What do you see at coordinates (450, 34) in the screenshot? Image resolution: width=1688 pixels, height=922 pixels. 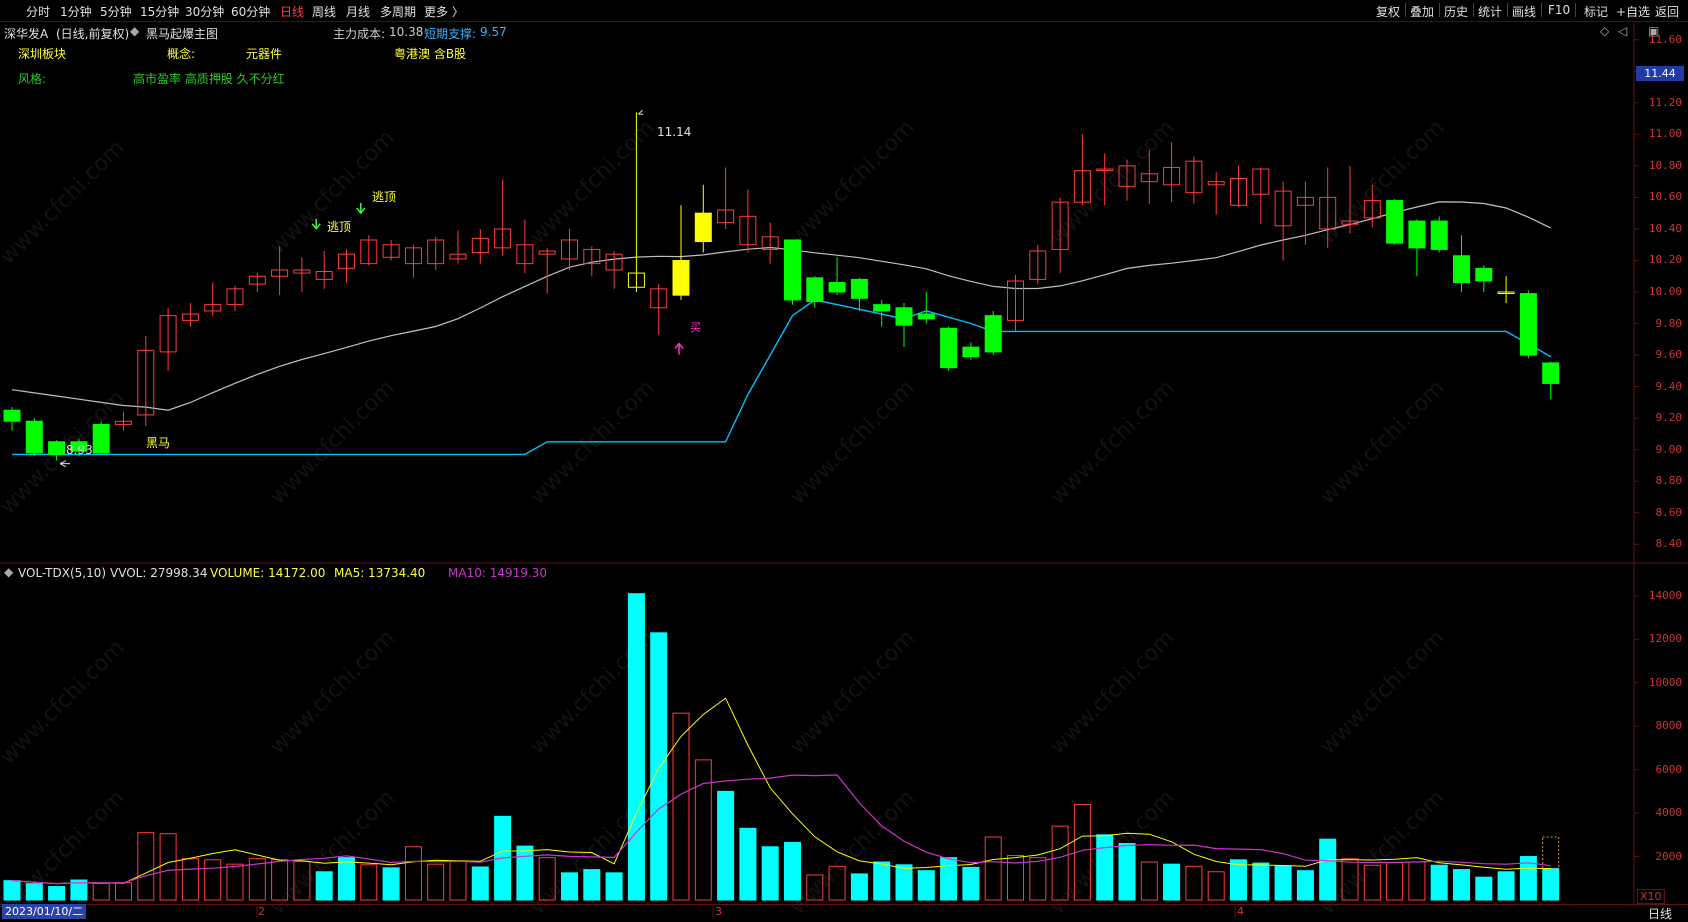 I see `support-label: 短期支撑:` at bounding box center [450, 34].